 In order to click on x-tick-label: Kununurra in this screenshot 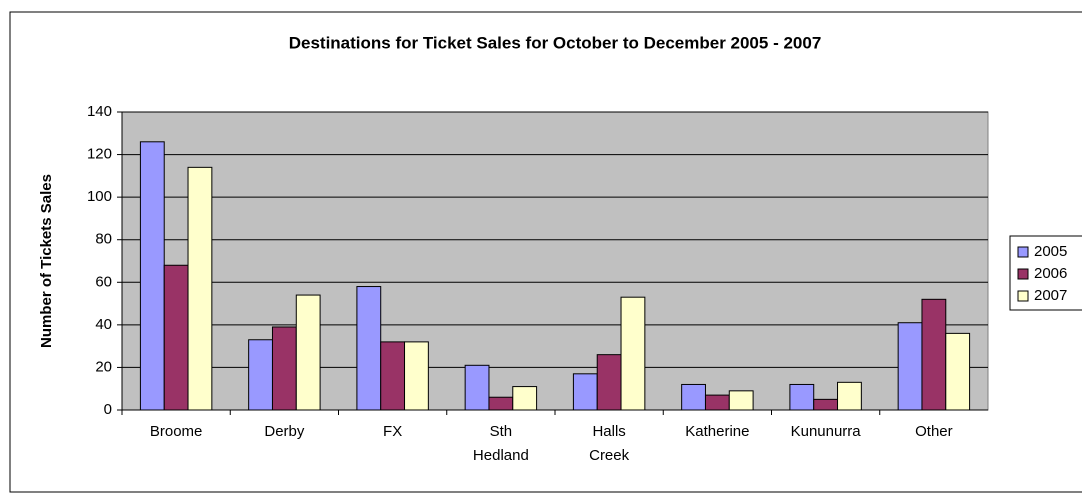, I will do `click(825, 431)`.